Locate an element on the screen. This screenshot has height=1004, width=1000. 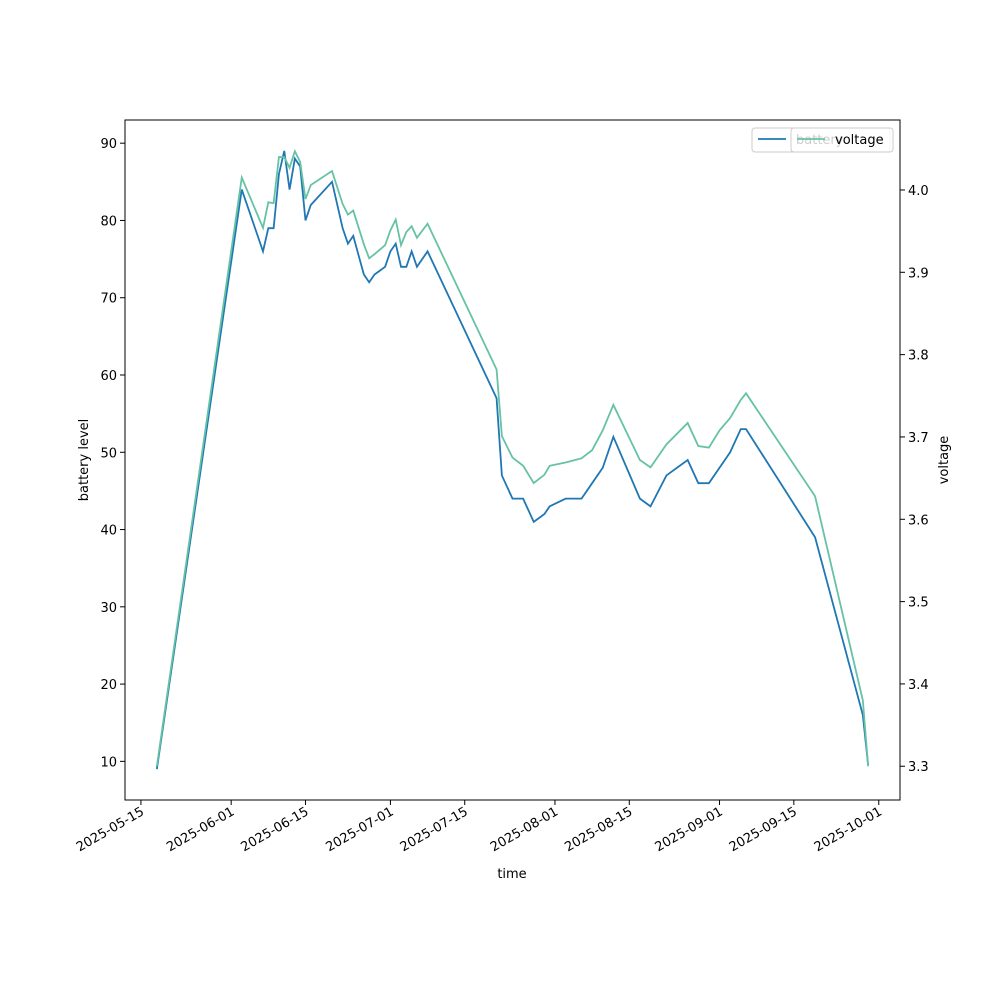
y-tick-label: 60 is located at coordinates (108, 376).